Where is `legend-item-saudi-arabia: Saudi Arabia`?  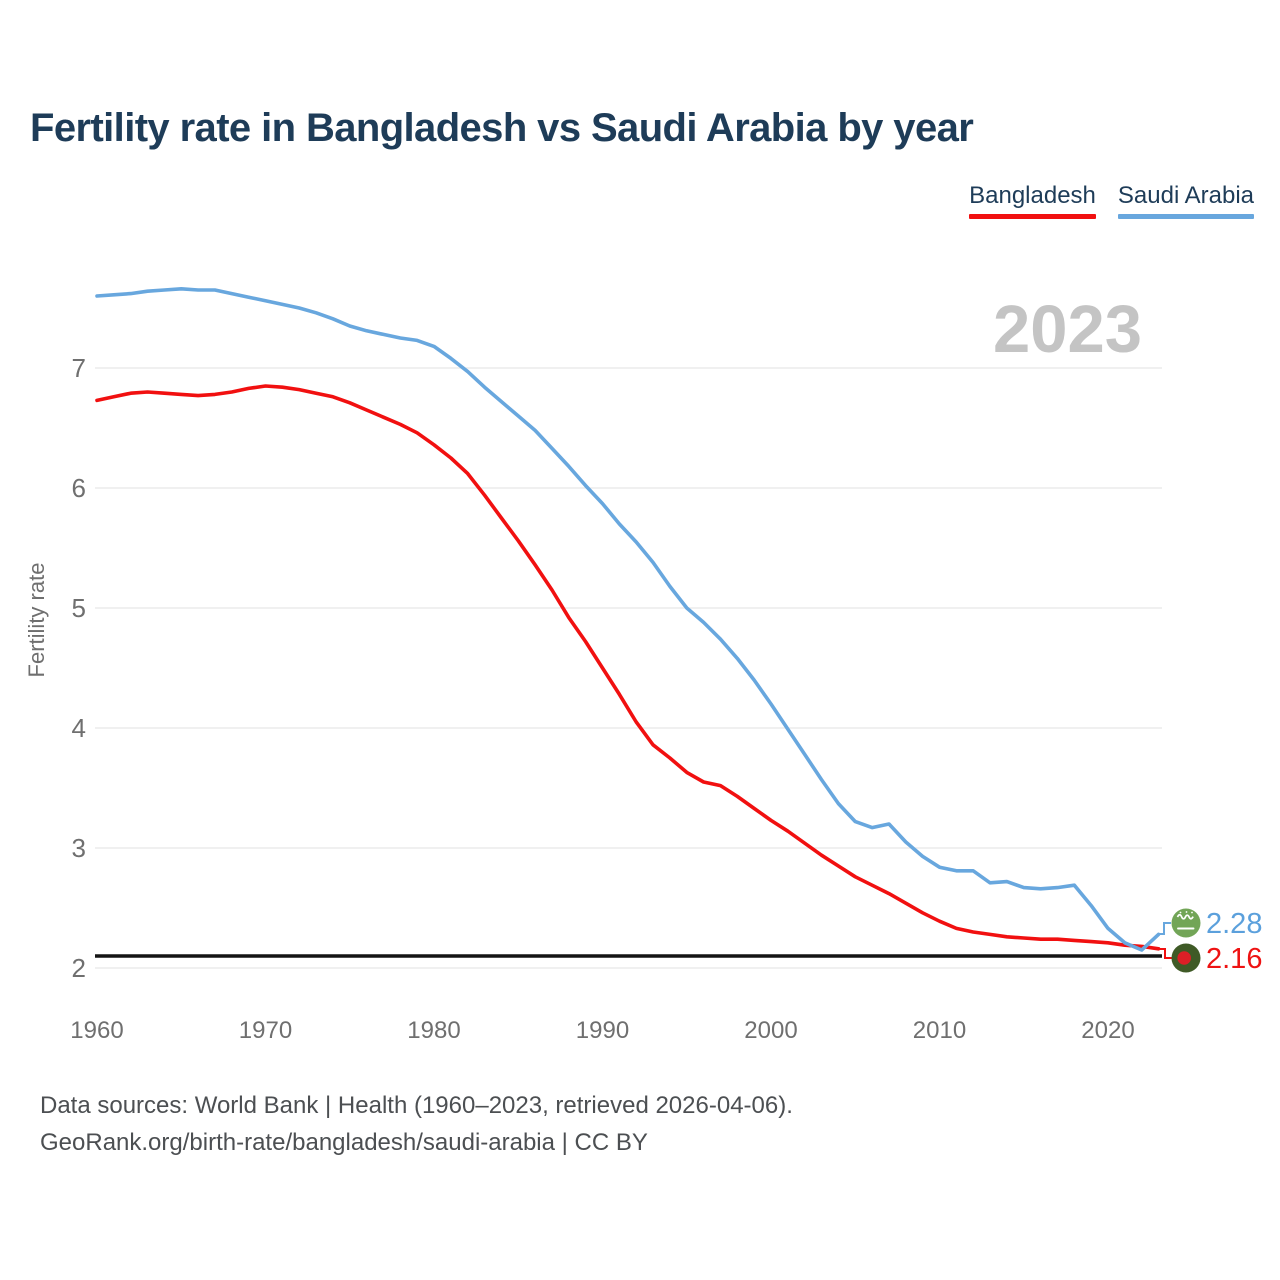
legend-item-saudi-arabia: Saudi Arabia is located at coordinates (1185, 200).